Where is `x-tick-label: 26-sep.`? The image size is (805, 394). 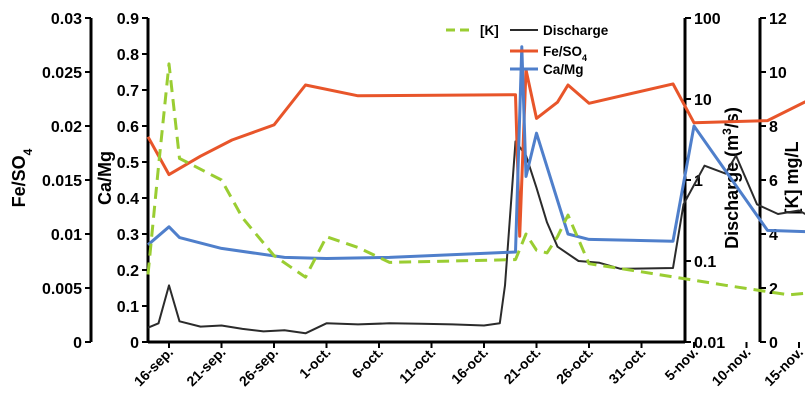
x-tick-label: 26-sep. is located at coordinates (258, 366).